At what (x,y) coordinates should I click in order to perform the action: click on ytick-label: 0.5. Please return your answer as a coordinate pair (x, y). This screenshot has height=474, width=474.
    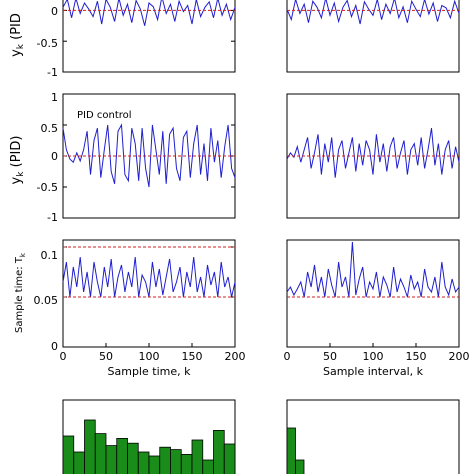
    Looking at the image, I should click on (50, 128).